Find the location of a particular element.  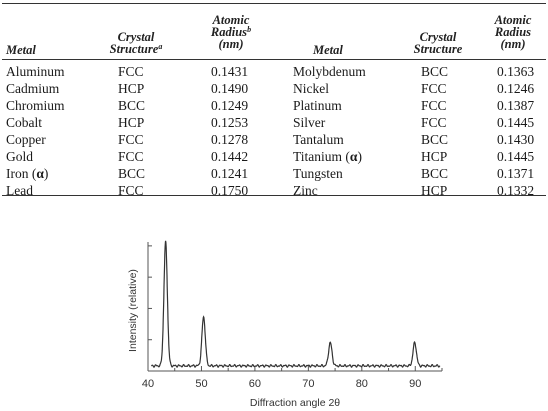

x-tick-label: 70 is located at coordinates (308, 384).